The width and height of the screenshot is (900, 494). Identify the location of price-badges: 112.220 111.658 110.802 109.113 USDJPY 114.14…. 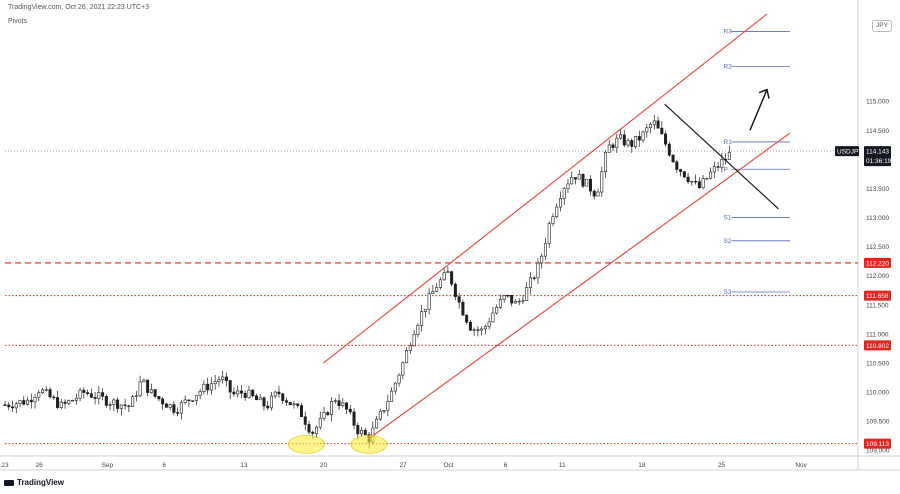
(863, 297).